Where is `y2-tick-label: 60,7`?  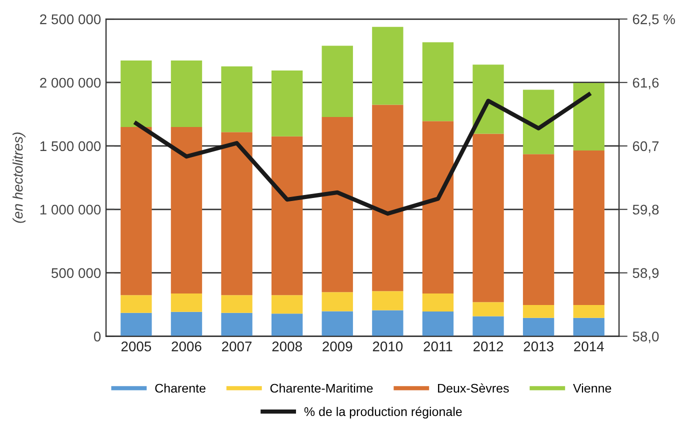
y2-tick-label: 60,7 is located at coordinates (645, 147).